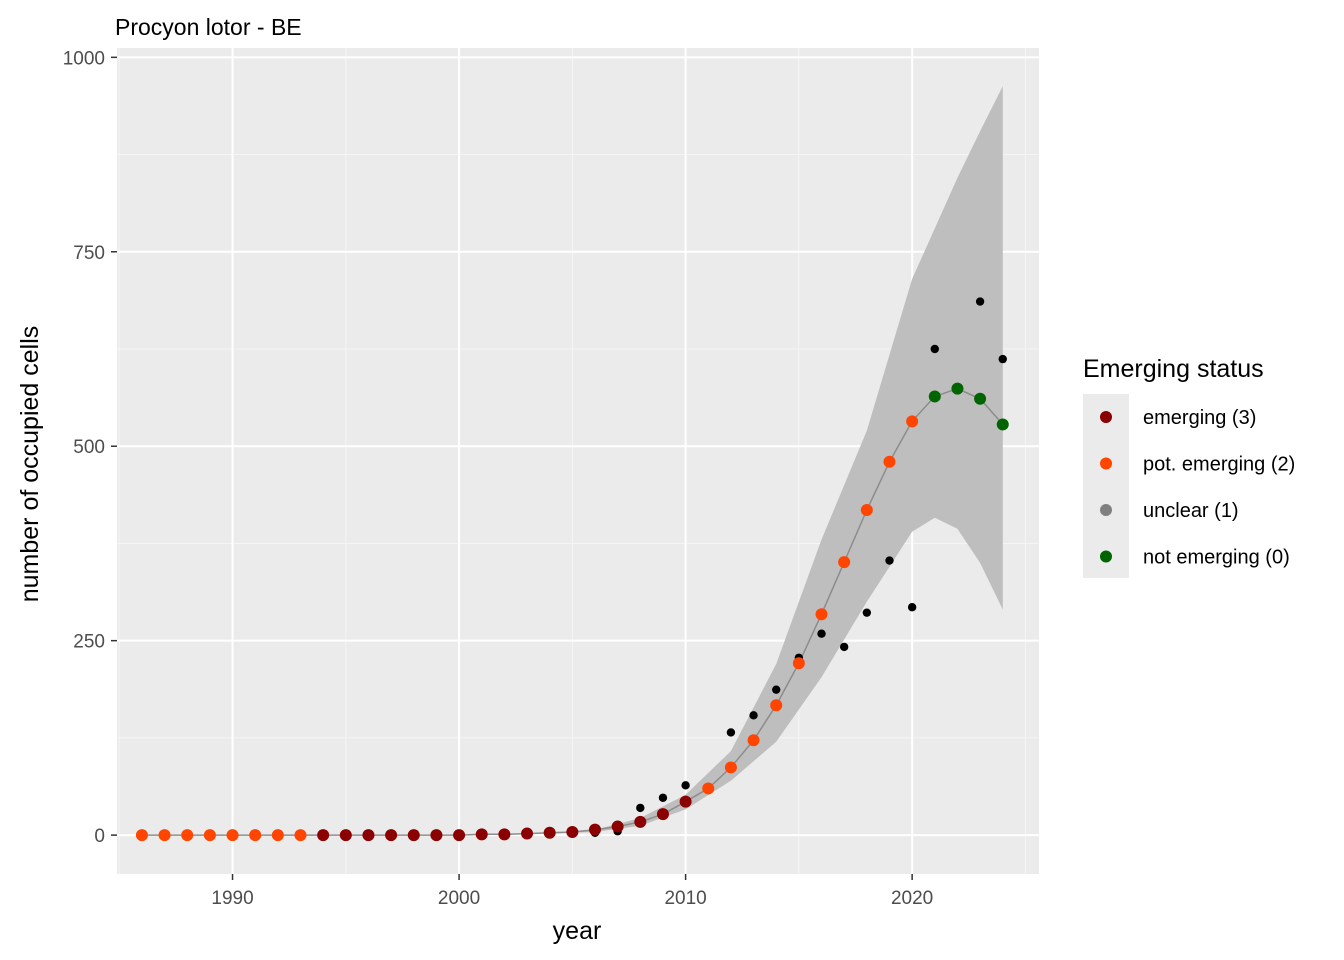  What do you see at coordinates (1199, 418) in the screenshot?
I see `legend-label: emerging (3)` at bounding box center [1199, 418].